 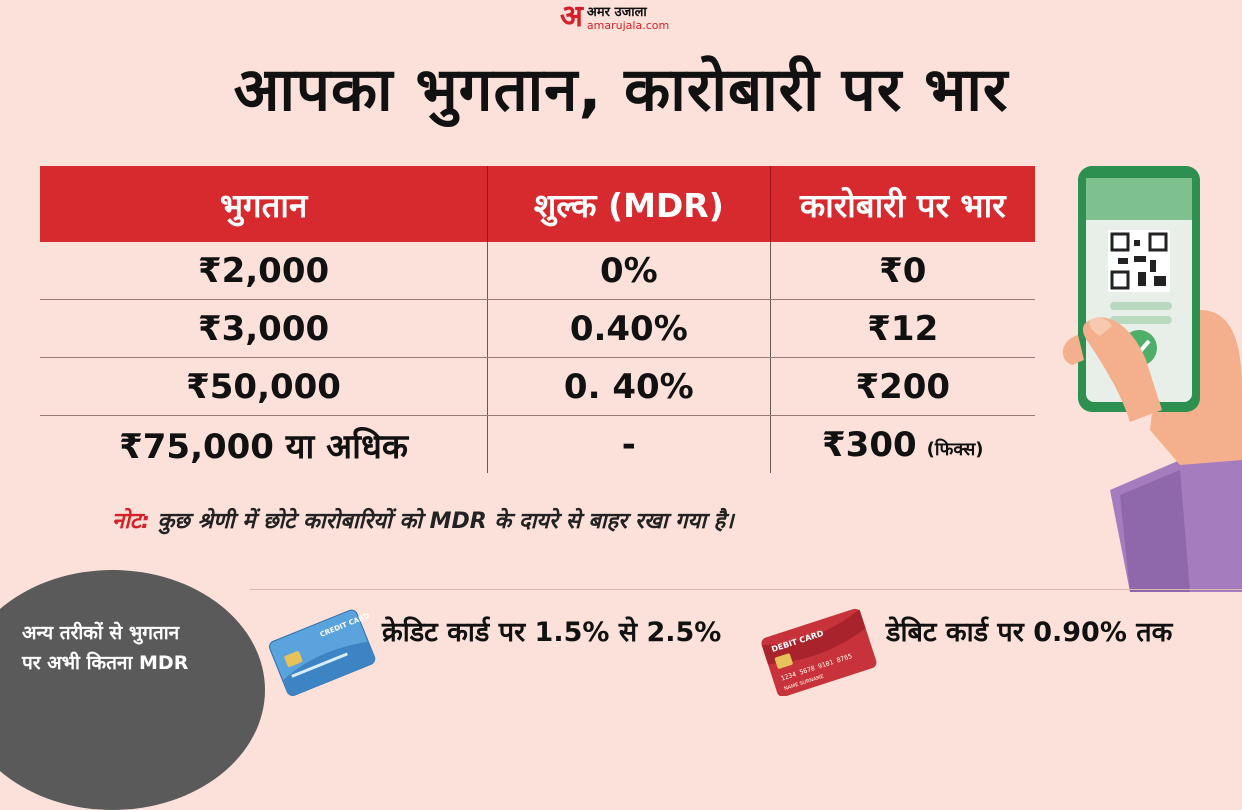 I want to click on cell-fee: 0.40%, so click(x=628, y=328).